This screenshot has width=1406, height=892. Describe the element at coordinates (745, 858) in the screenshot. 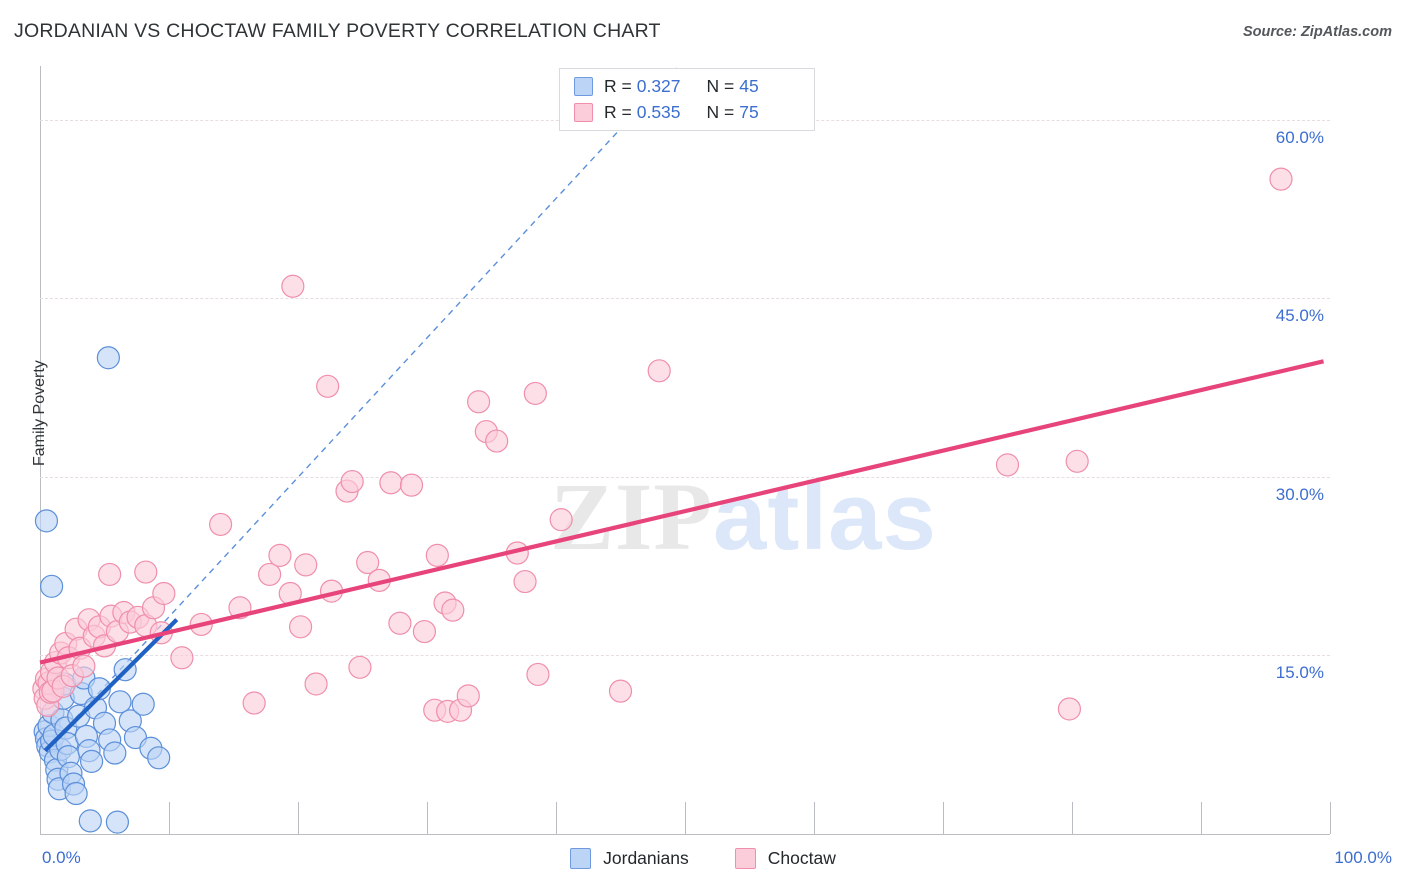

I see `legend-swatch-choctaw-icon` at that location.